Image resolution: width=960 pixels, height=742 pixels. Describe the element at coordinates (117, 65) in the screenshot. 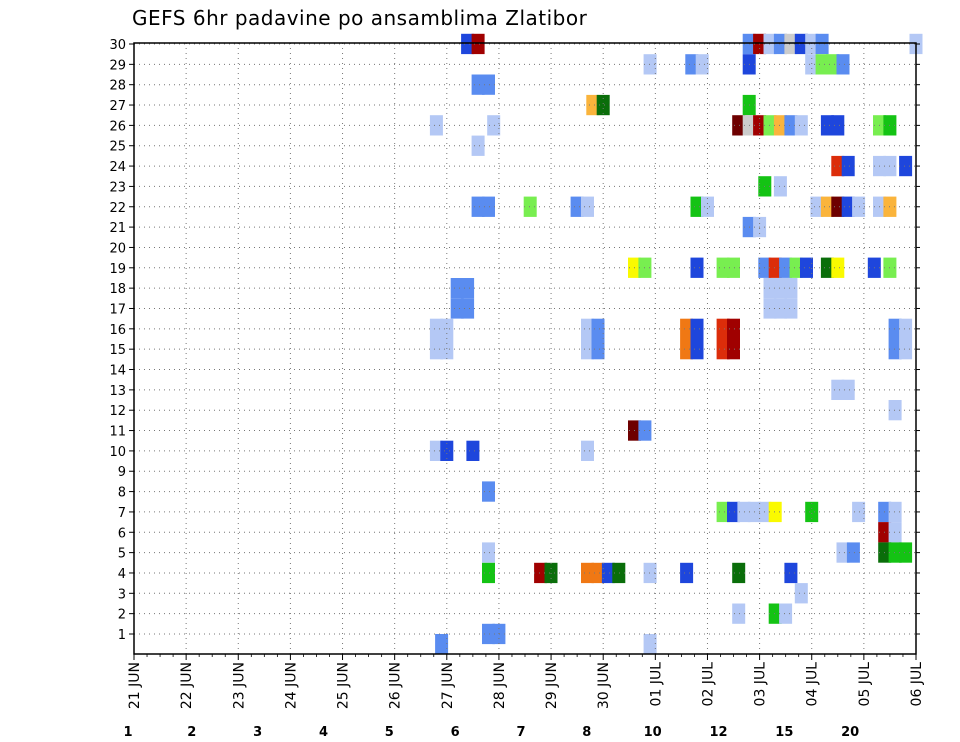

I see `y-tick-label: 29` at that location.